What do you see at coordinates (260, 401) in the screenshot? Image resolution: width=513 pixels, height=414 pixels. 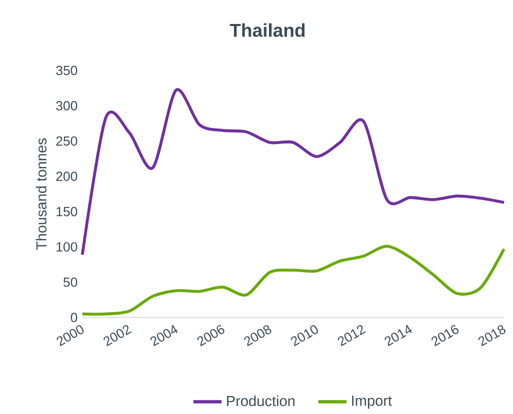 I see `legend-label: Production` at bounding box center [260, 401].